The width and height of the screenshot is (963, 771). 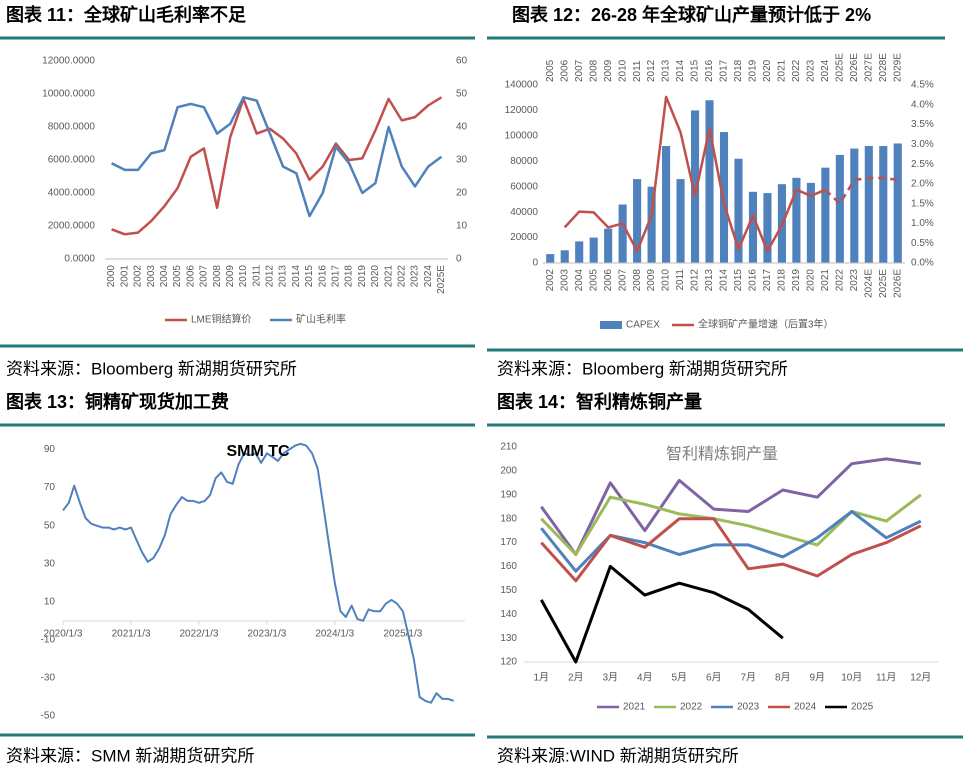 What do you see at coordinates (508, 590) in the screenshot?
I see `y-tick-label: 150` at bounding box center [508, 590].